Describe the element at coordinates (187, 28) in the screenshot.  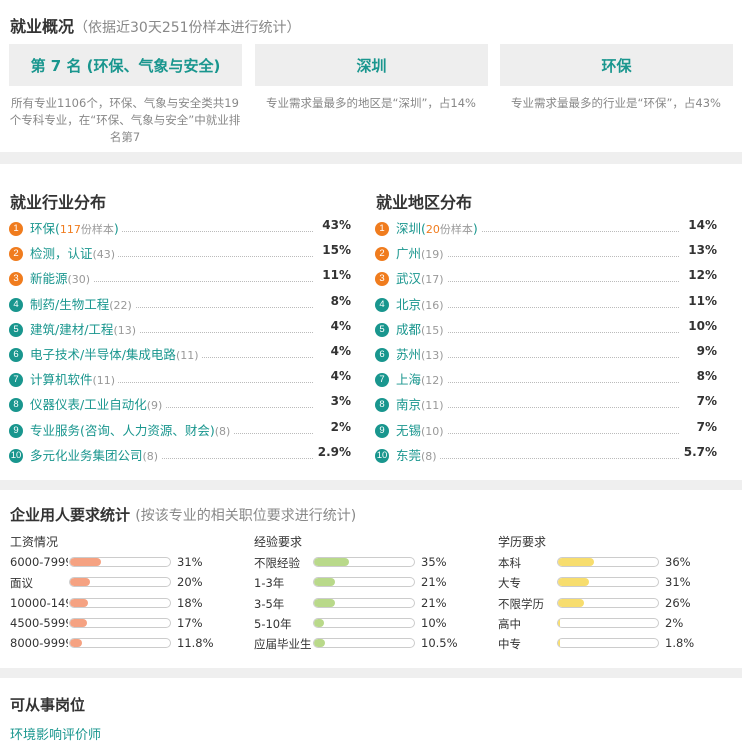
I see `overview-subtitle: （依据近30天251份样本进行统计）` at that location.